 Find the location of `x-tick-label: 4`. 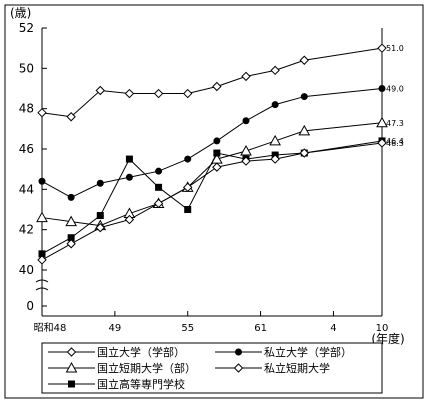

x-tick-label: 4 is located at coordinates (333, 328).